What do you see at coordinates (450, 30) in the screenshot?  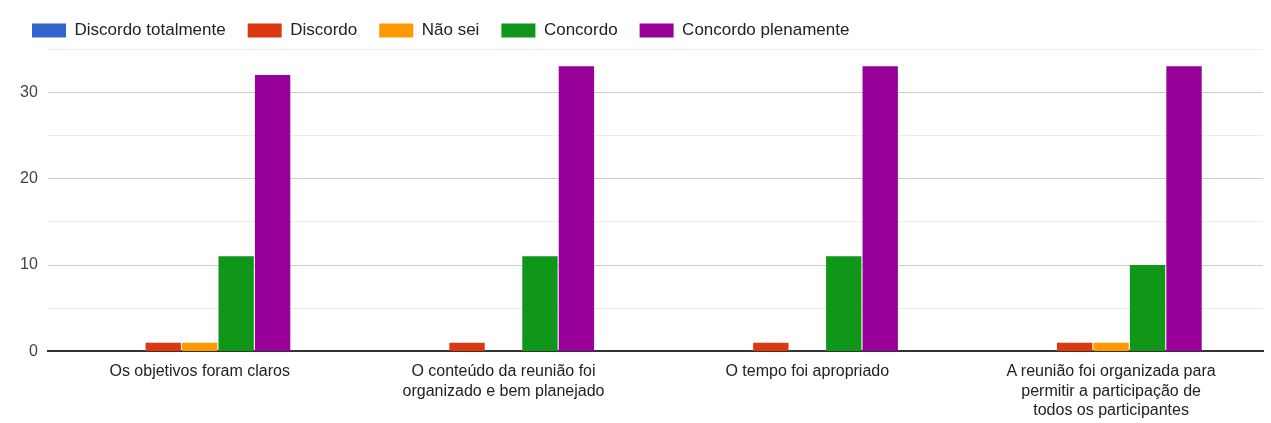 I see `legend-label: Não sei` at bounding box center [450, 30].